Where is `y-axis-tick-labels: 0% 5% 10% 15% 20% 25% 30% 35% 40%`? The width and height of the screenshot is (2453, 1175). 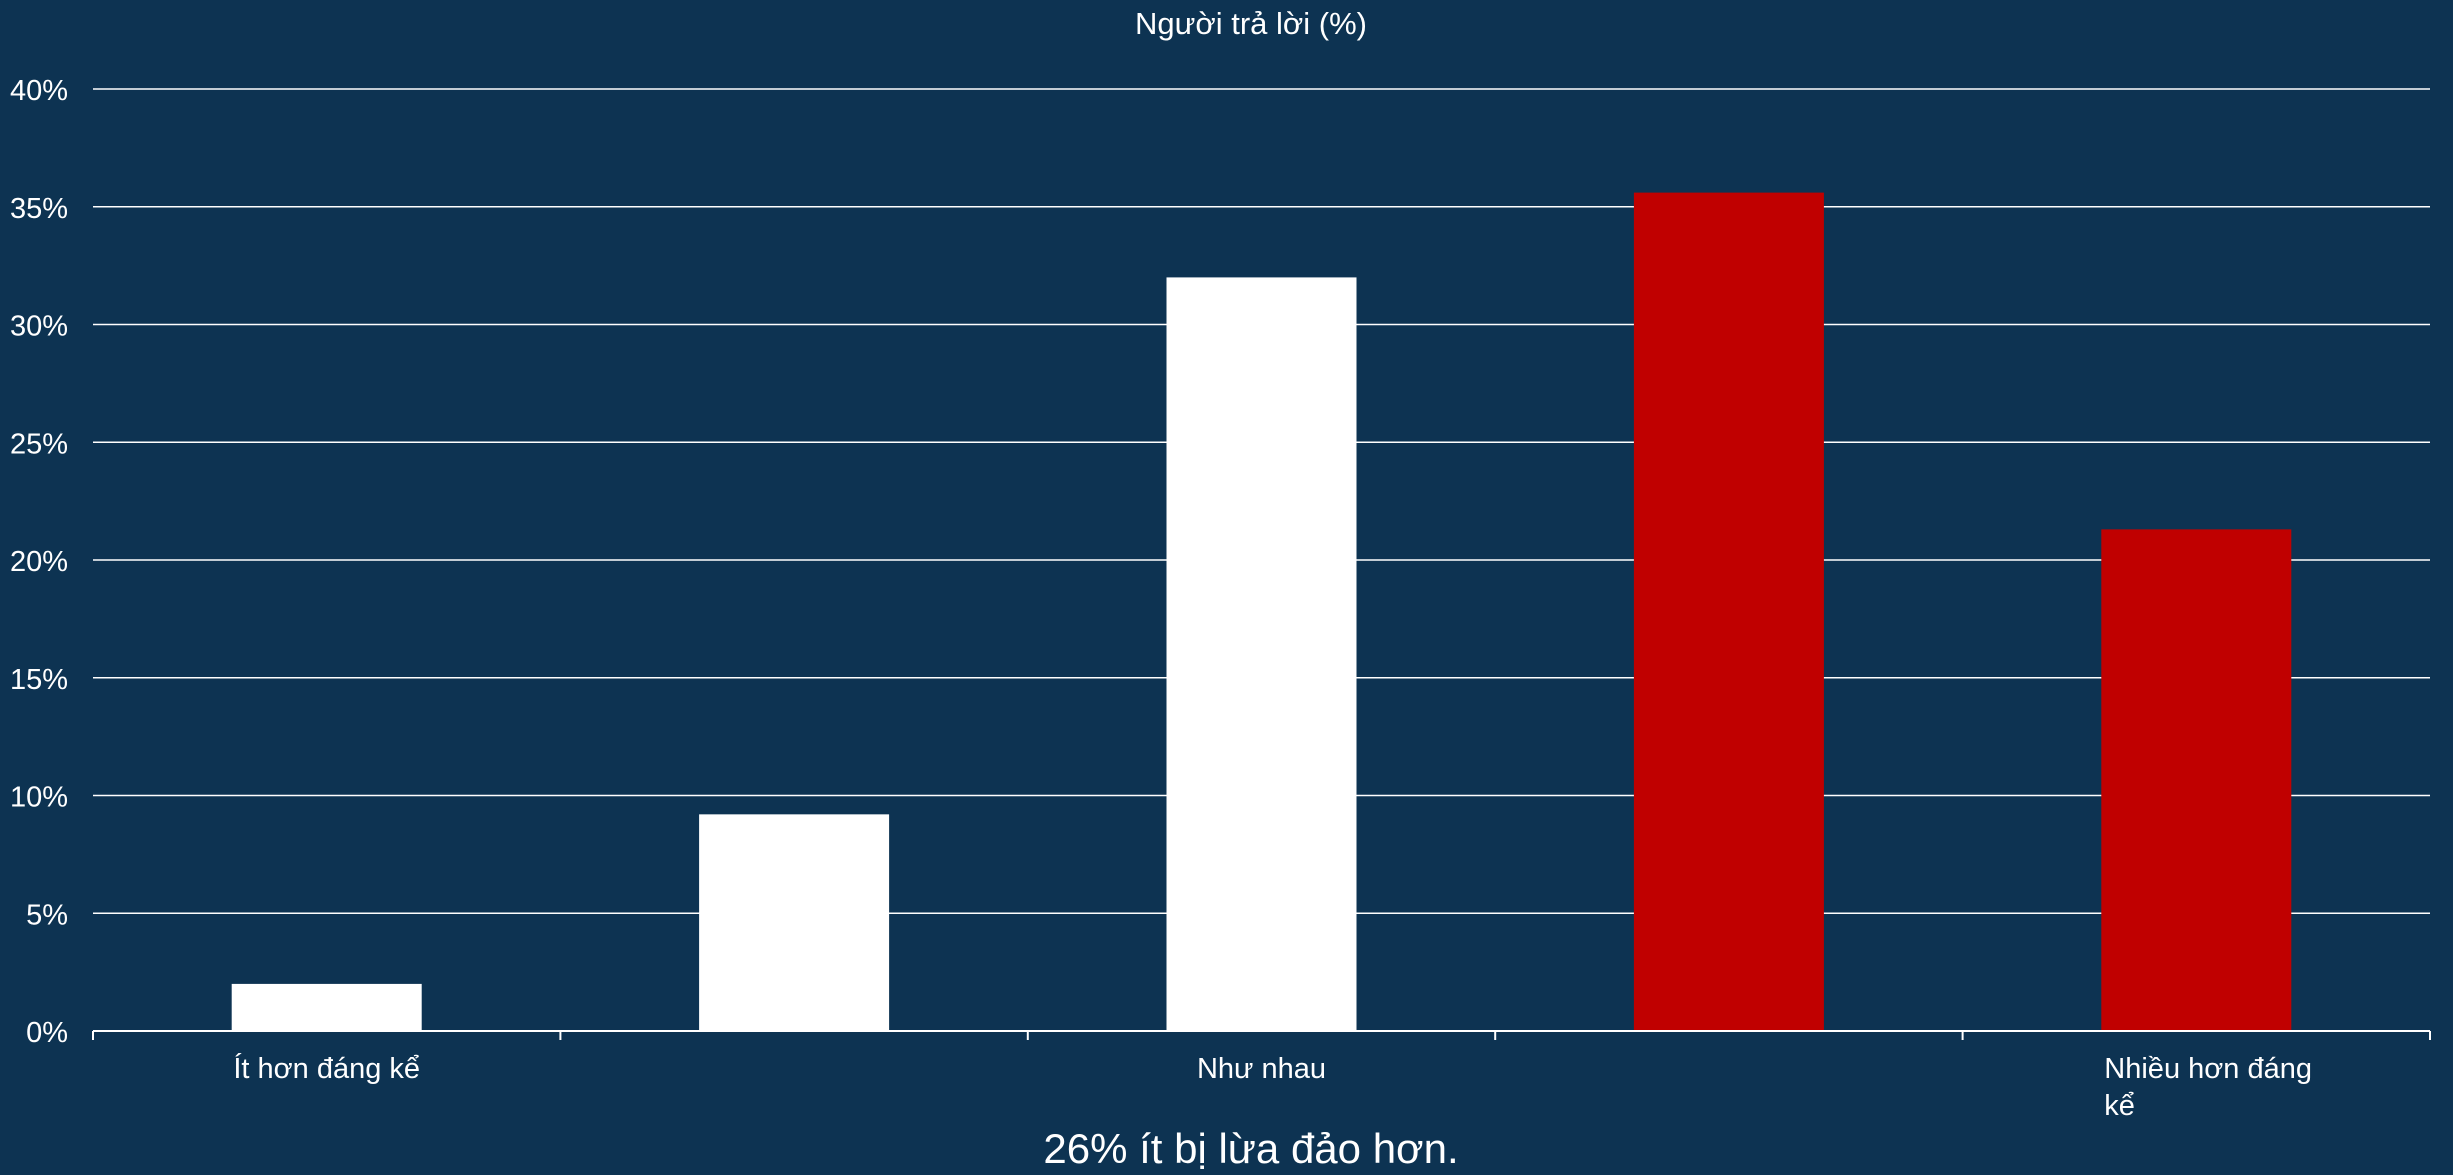 y-axis-tick-labels: 0% 5% 10% 15% 20% 25% 30% 35% 40% is located at coordinates (39, 562).